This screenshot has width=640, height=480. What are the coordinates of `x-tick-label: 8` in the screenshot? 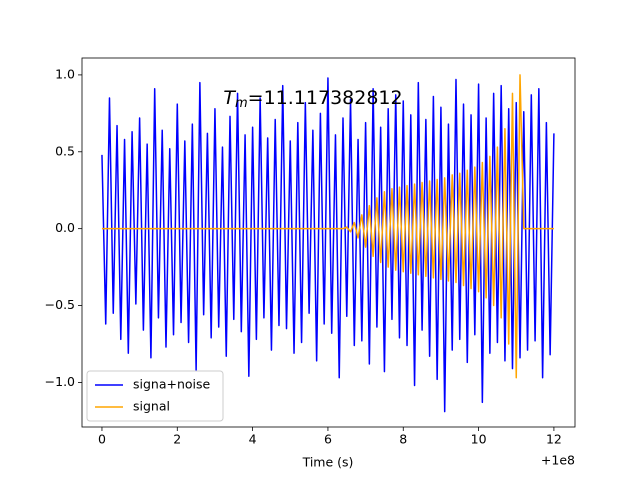 It's located at (403, 439).